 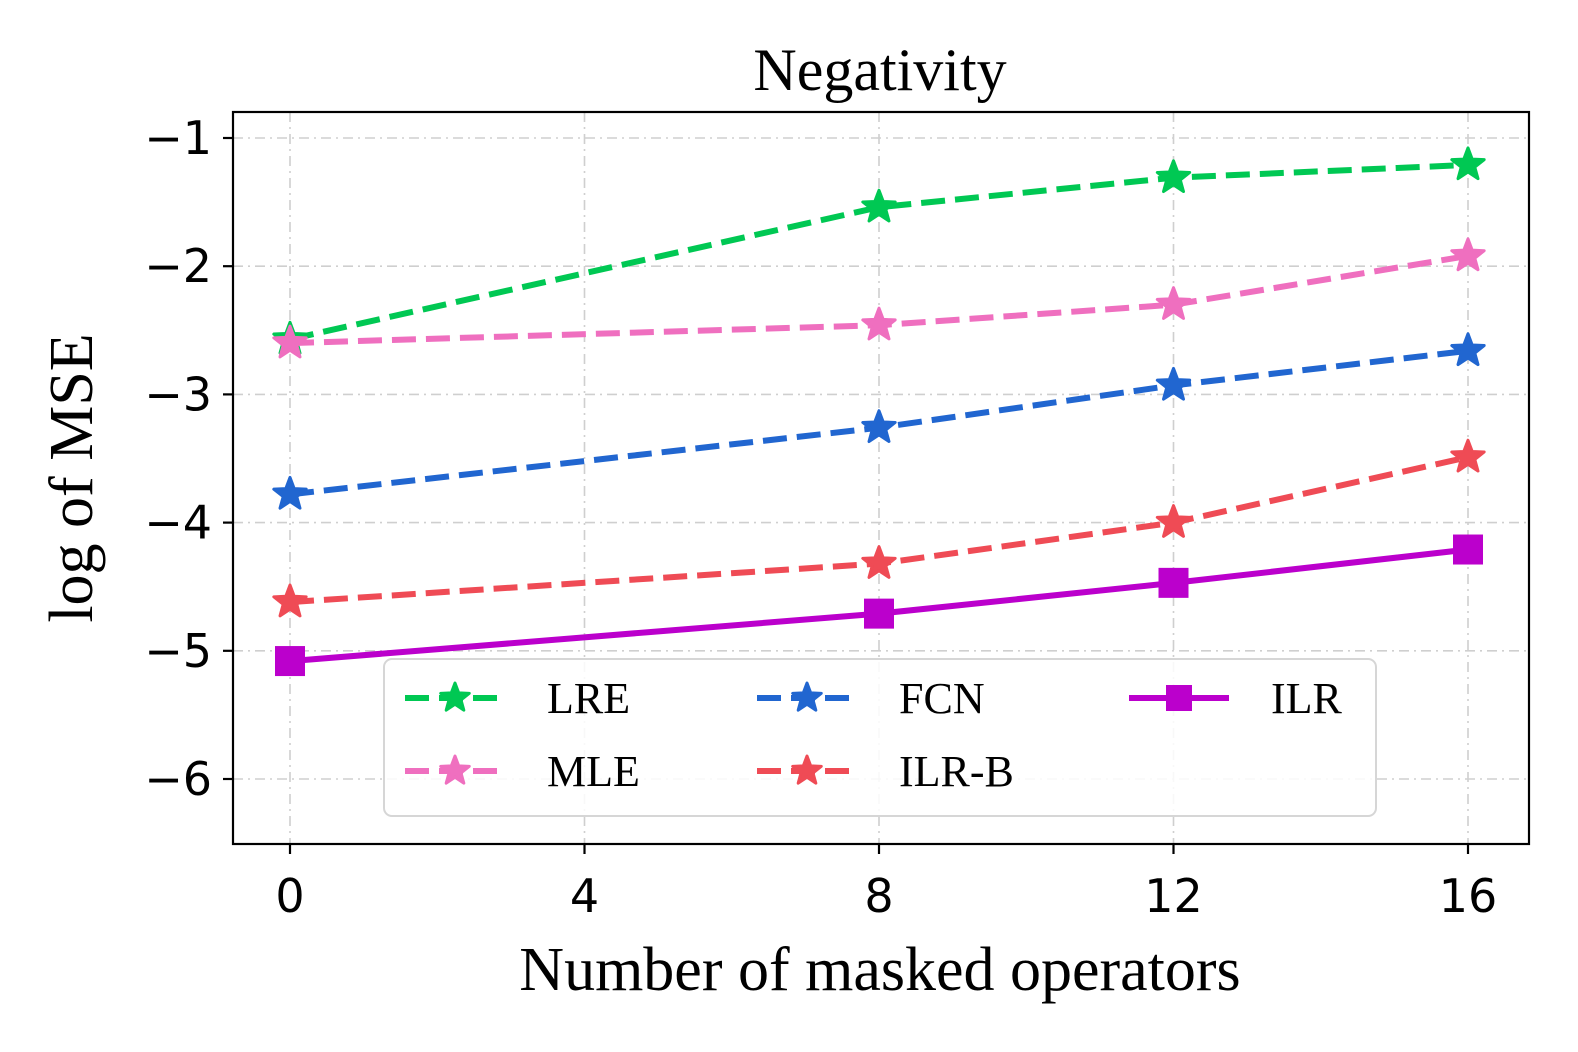 I want to click on series-line-mle, so click(x=879, y=299).